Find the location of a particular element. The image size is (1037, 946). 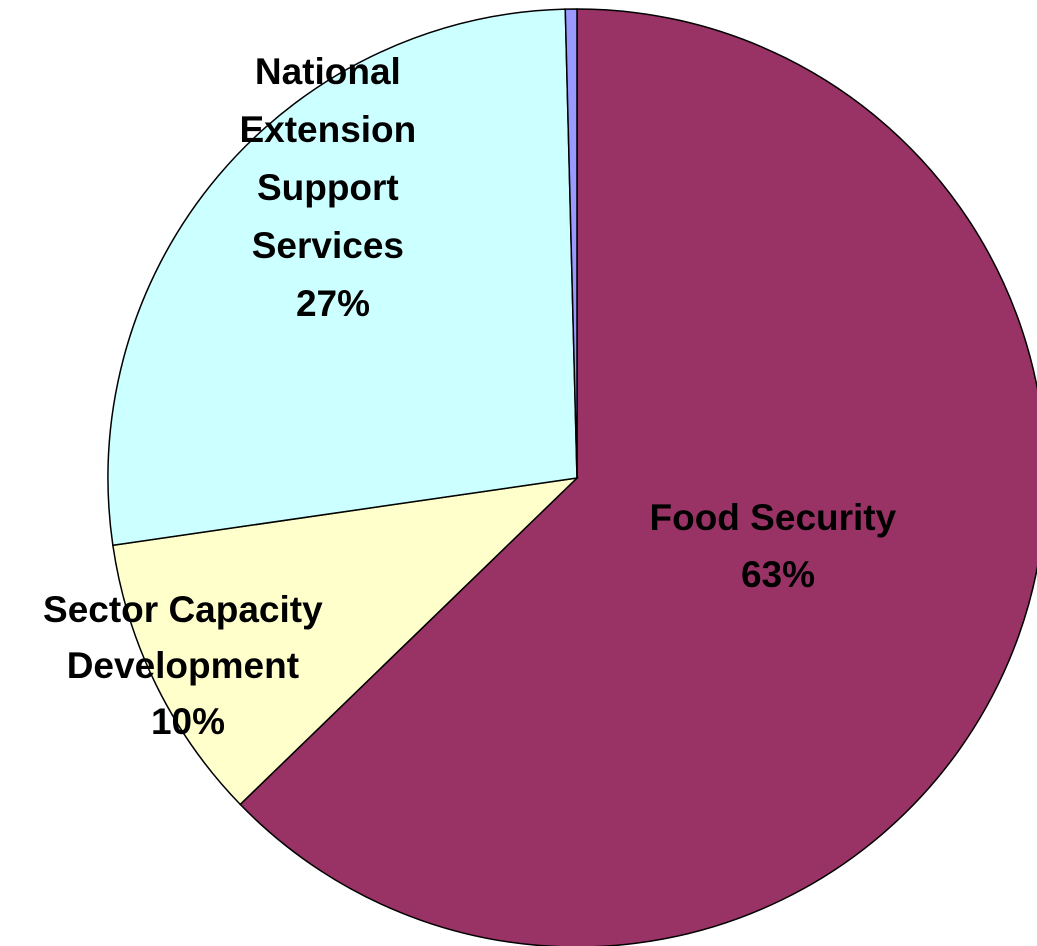

slice-label-sector-capacity-development: Sector Capacity Development 10% is located at coordinates (188, 665).